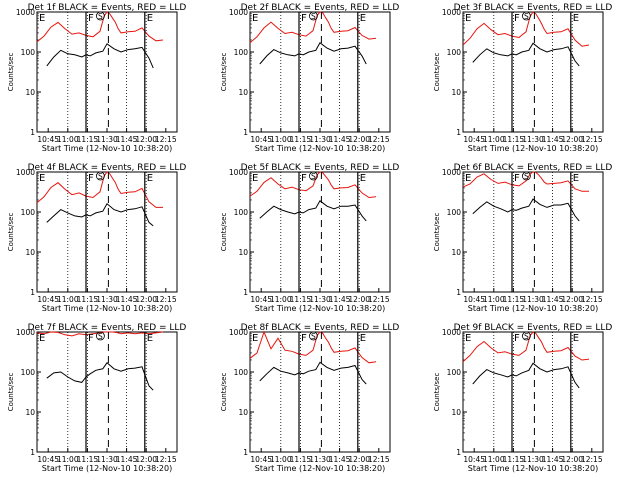  Describe the element at coordinates (320, 168) in the screenshot. I see `panel-title: Det 5f BLACK = Events, RED = LLD` at that location.